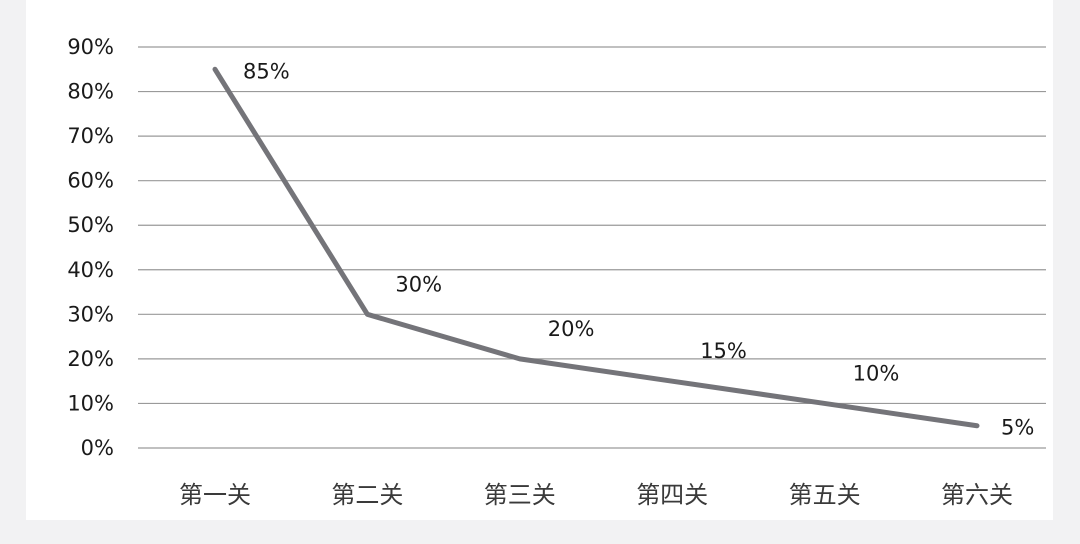 The height and width of the screenshot is (544, 1080). What do you see at coordinates (90, 136) in the screenshot?
I see `y-tick-label: 70%` at bounding box center [90, 136].